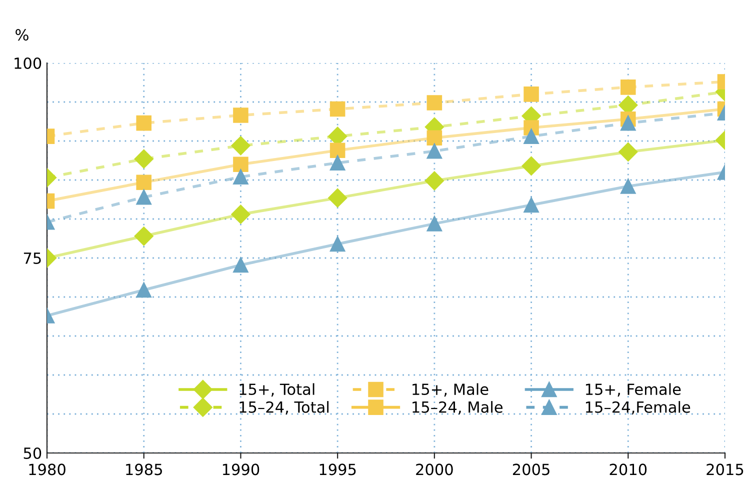  I want to click on x-tick-label: 1995, so click(338, 470).